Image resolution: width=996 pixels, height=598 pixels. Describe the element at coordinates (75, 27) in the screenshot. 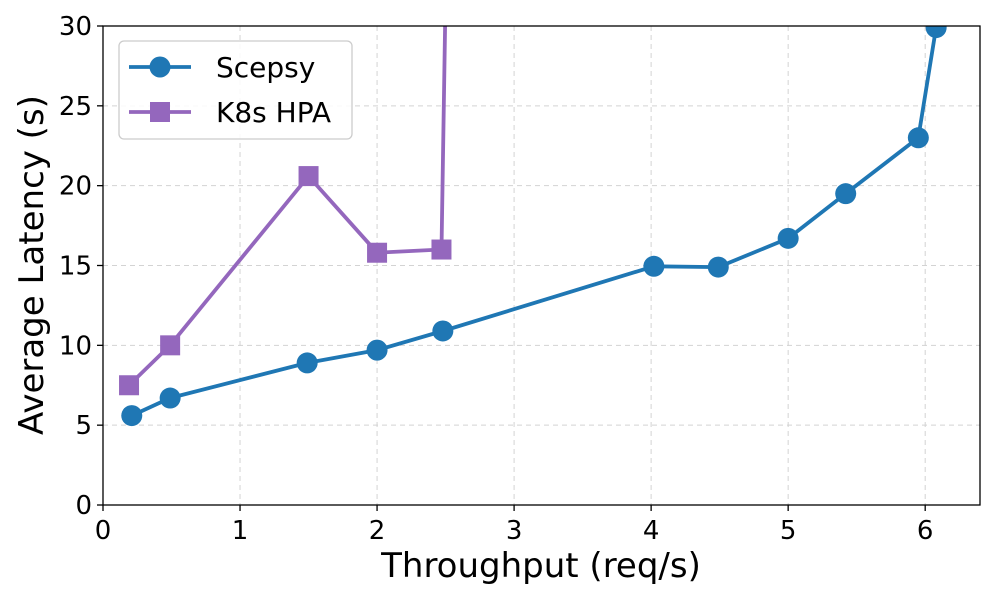

I see `y-tick-label: 30` at that location.